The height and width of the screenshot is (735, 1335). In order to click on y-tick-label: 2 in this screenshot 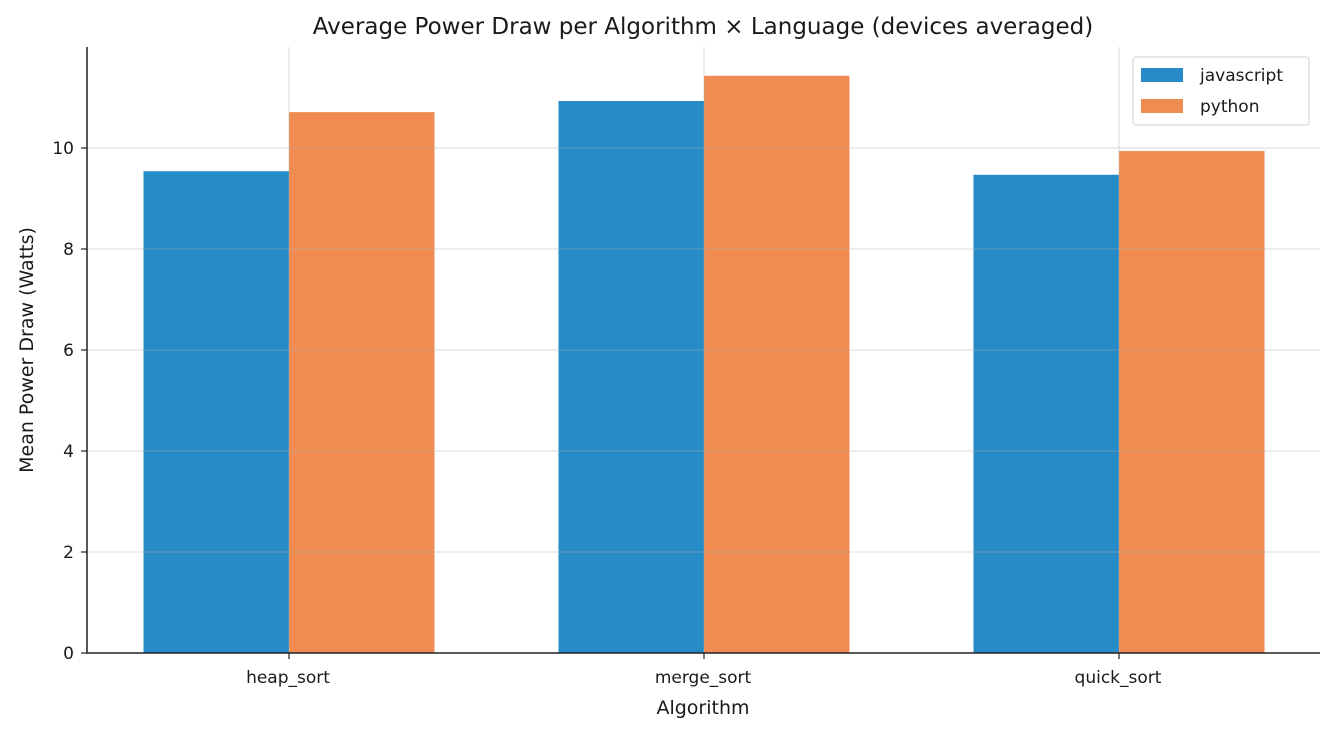, I will do `click(68, 553)`.